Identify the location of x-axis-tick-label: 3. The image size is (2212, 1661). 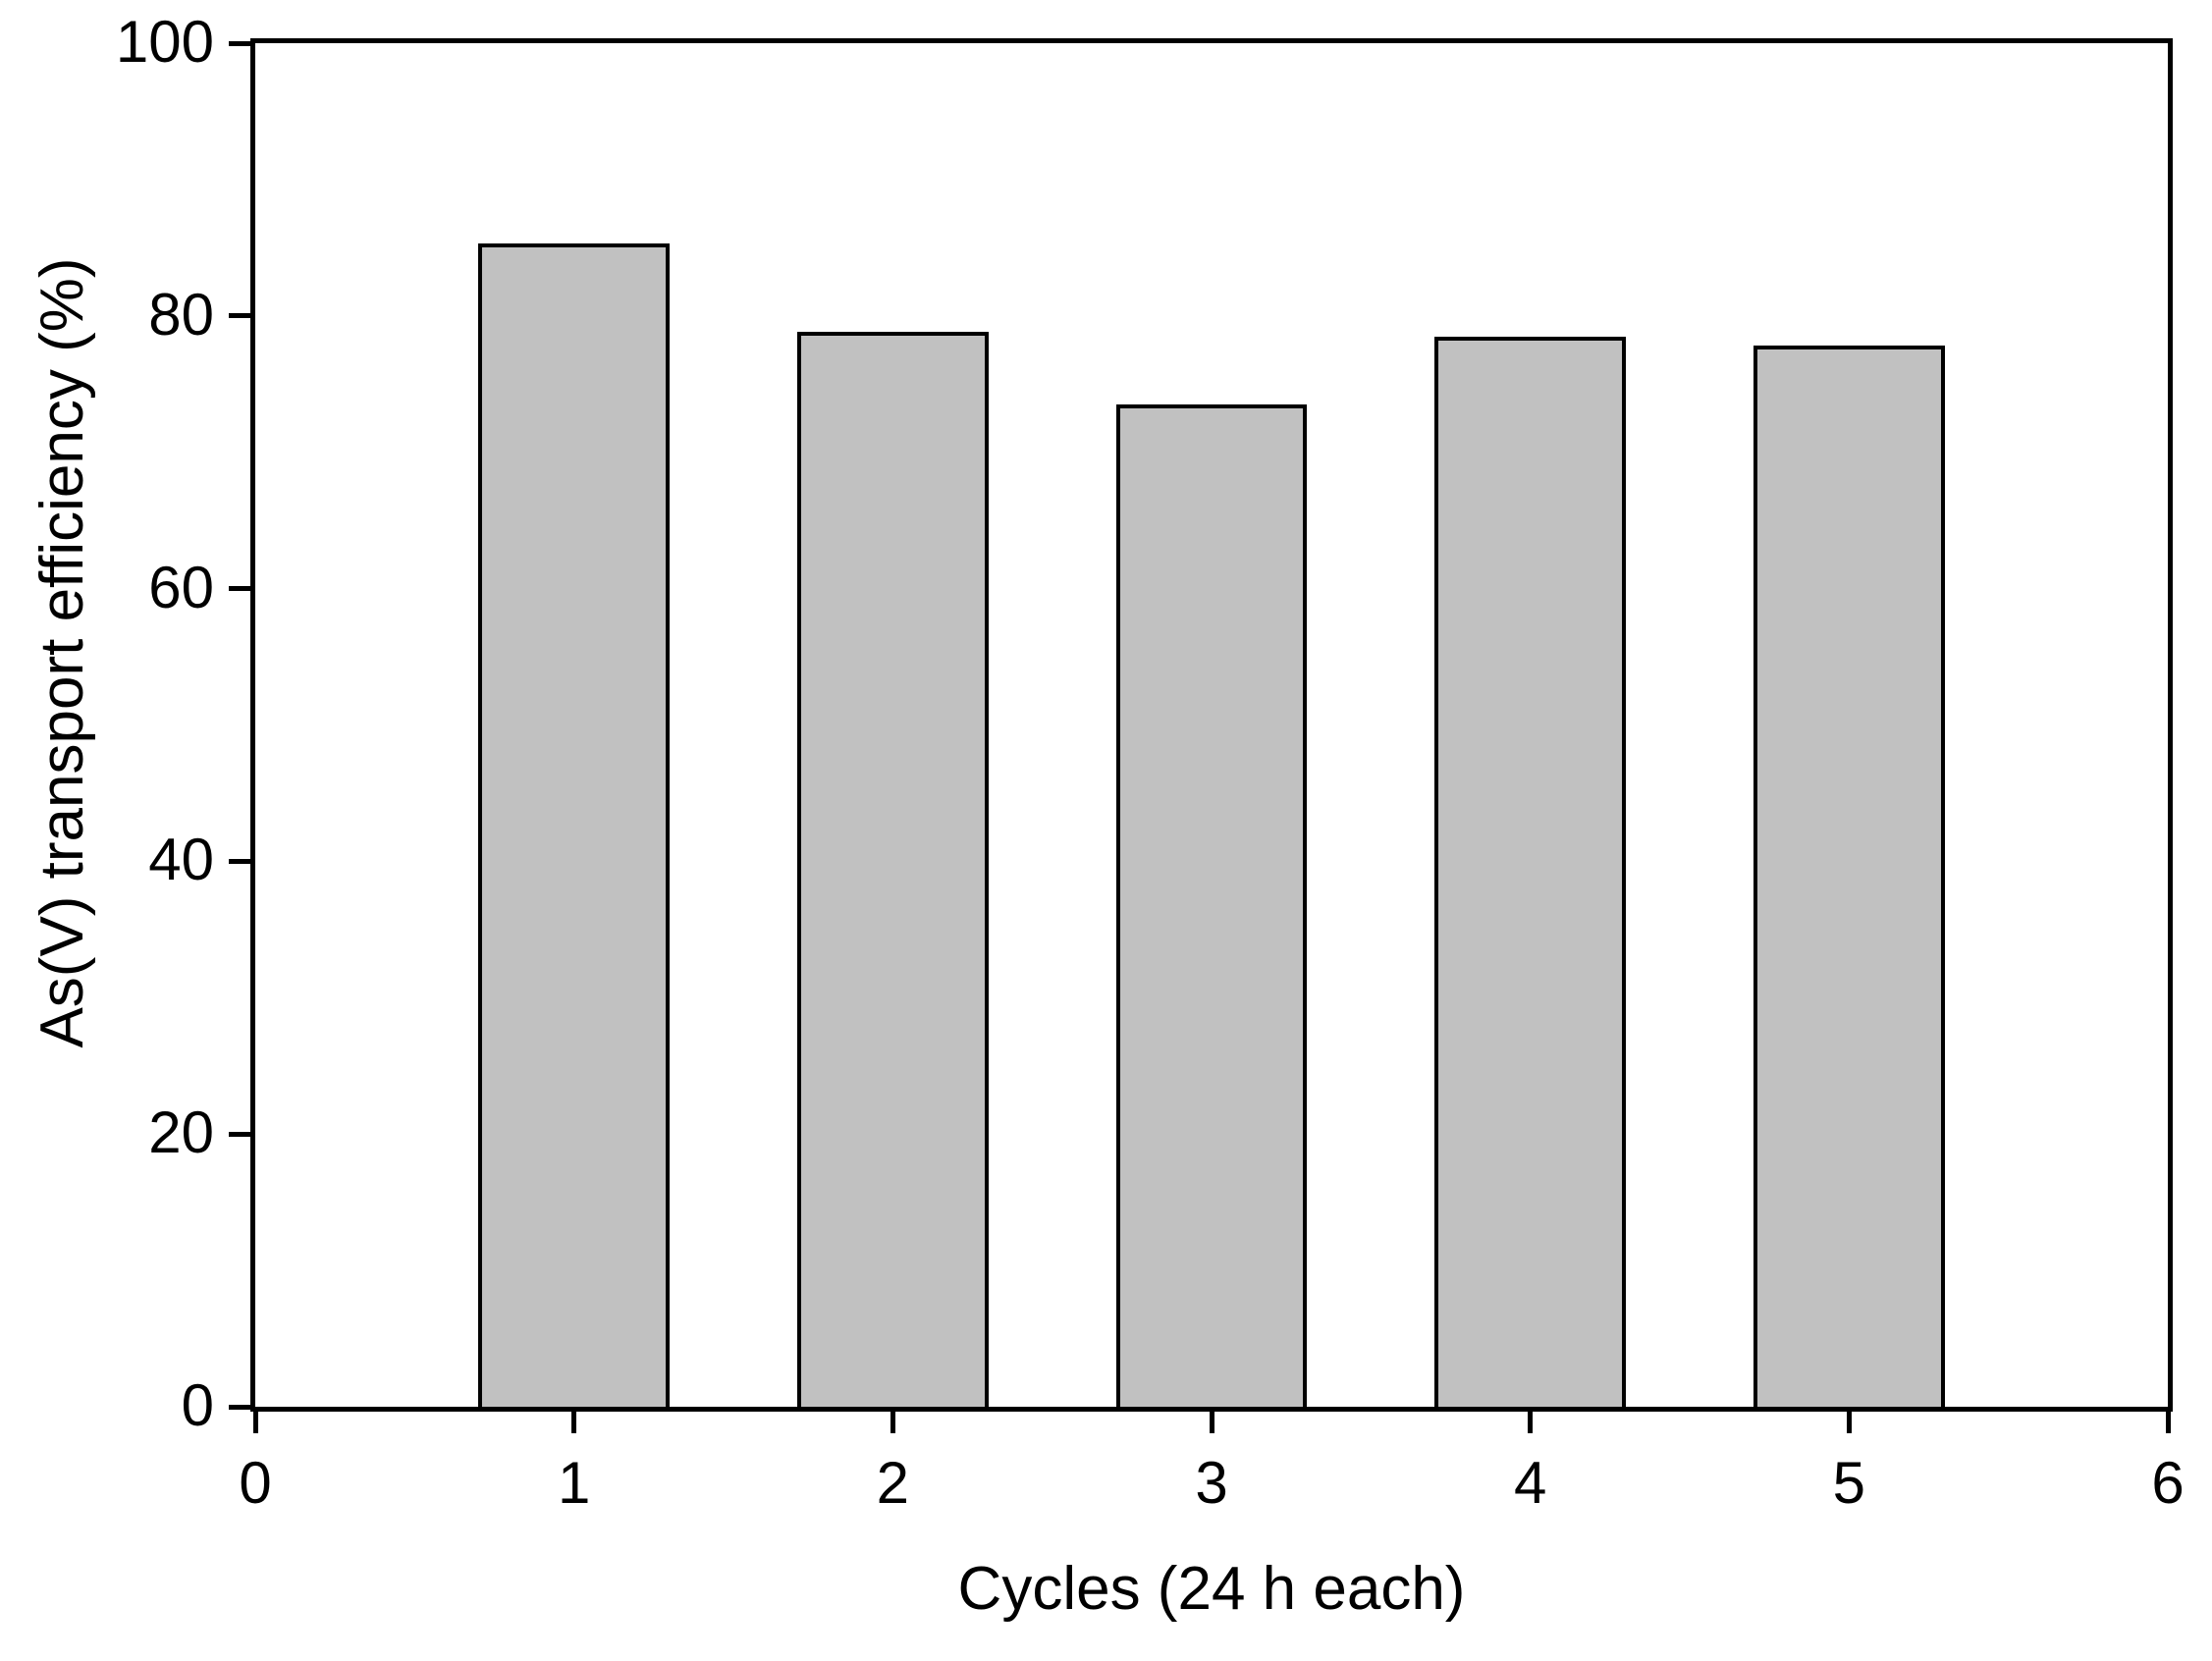
(1211, 1483).